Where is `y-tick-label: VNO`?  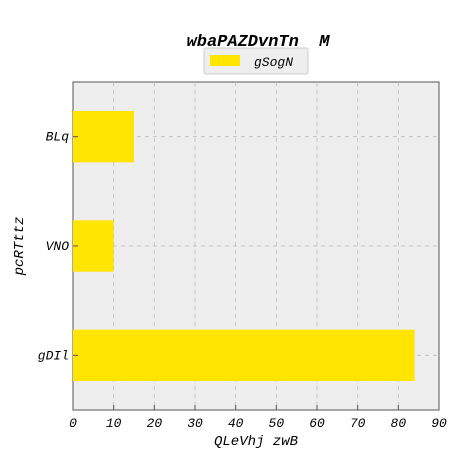 y-tick-label: VNO is located at coordinates (58, 246).